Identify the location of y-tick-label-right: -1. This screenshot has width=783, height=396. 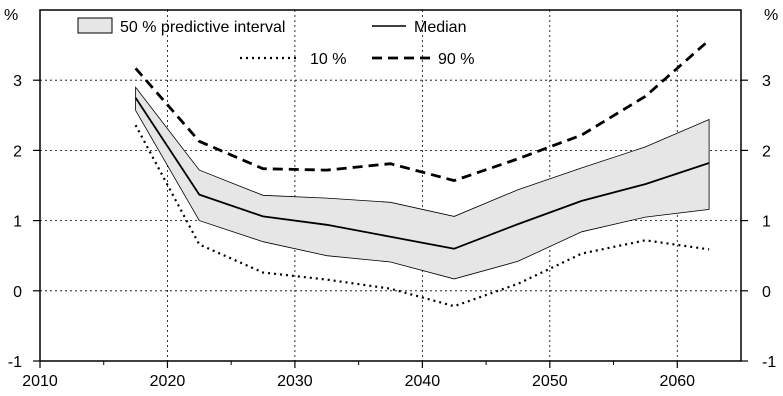
(769, 362).